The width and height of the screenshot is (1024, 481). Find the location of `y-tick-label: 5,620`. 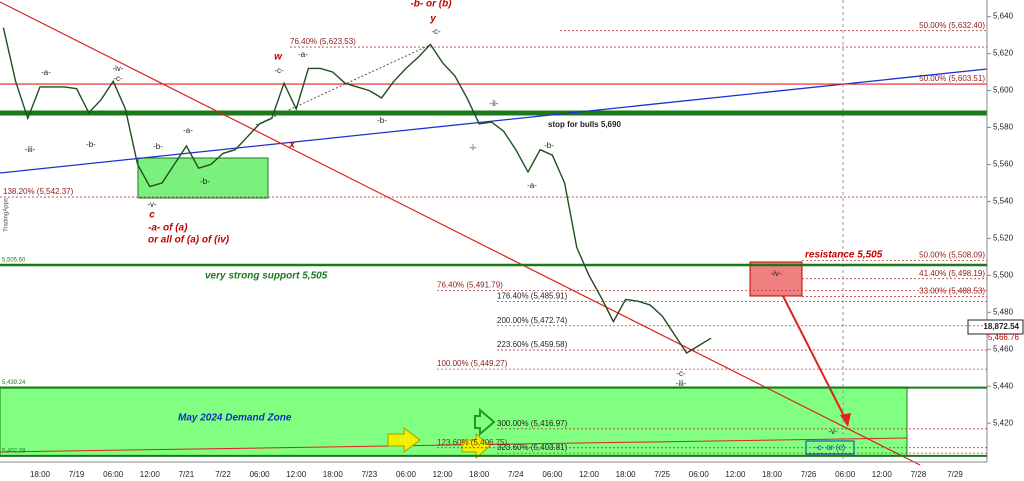

y-tick-label: 5,620 is located at coordinates (1003, 53).